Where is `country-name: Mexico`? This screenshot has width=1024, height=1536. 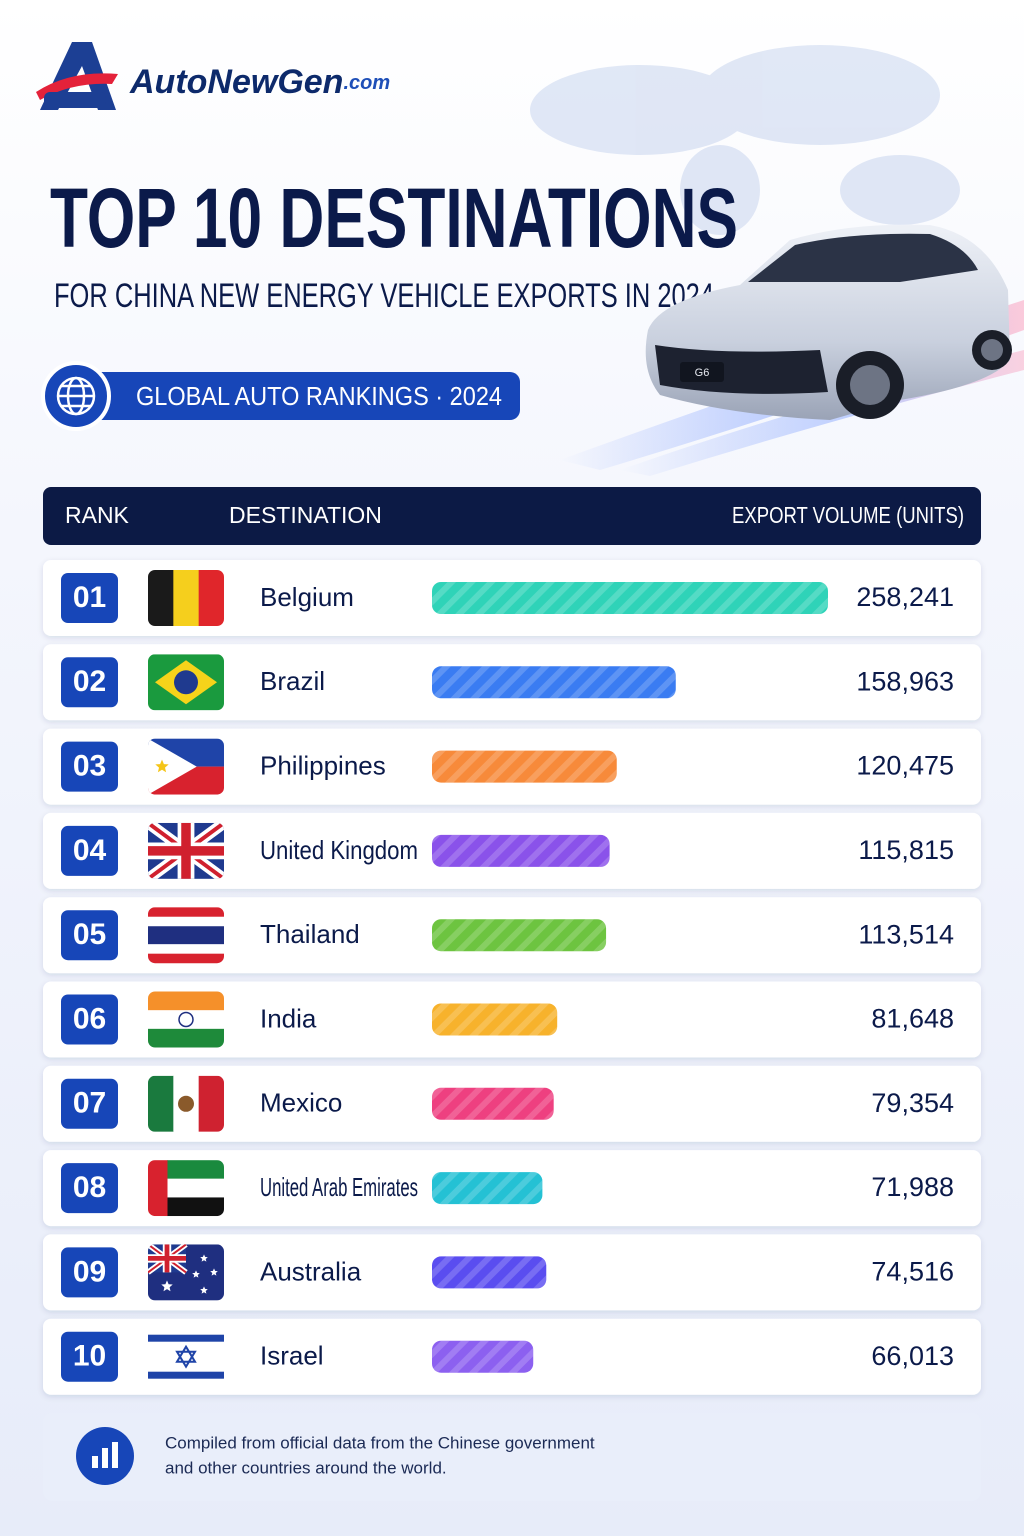 country-name: Mexico is located at coordinates (301, 1103).